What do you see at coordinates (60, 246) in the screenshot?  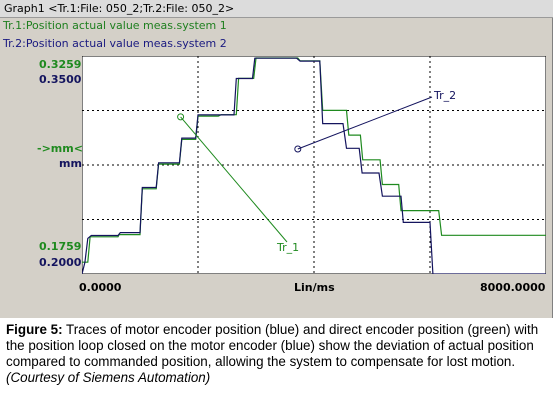 I see `y-bottom-green-tick: 0.1759` at bounding box center [60, 246].